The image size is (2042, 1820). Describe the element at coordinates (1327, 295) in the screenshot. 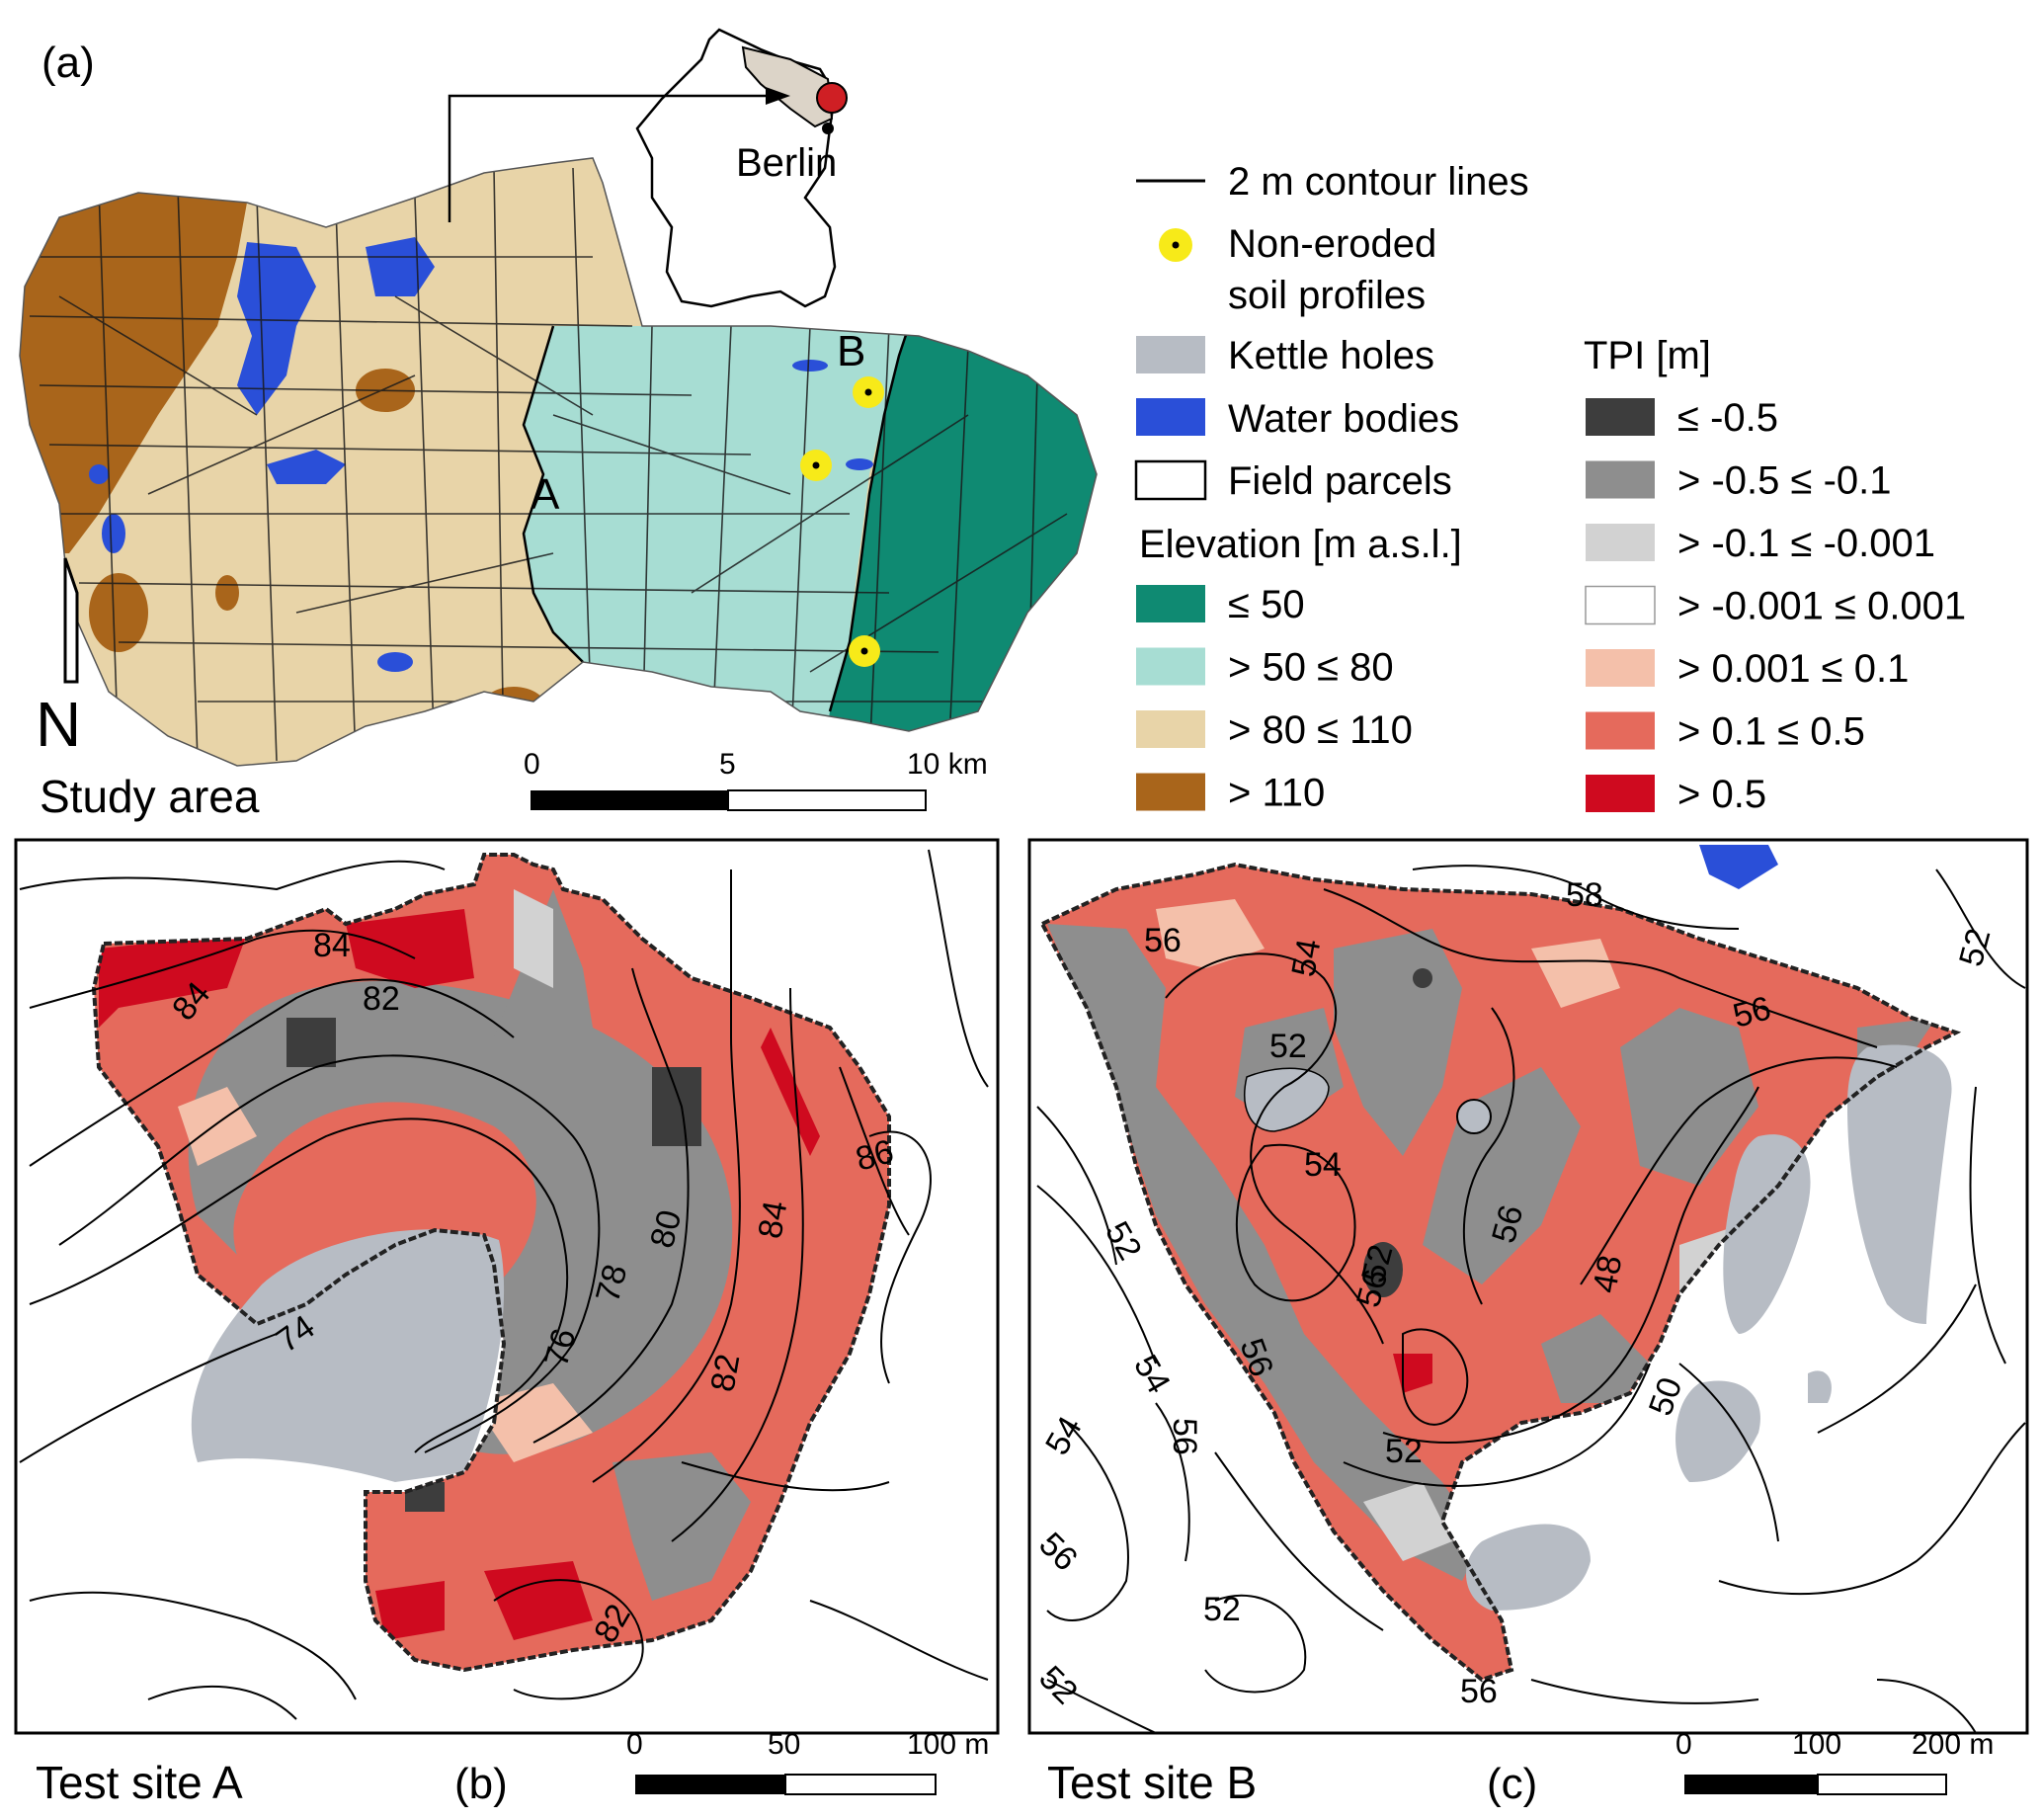

I see `legend-profile-label-line2: soil profiles` at that location.